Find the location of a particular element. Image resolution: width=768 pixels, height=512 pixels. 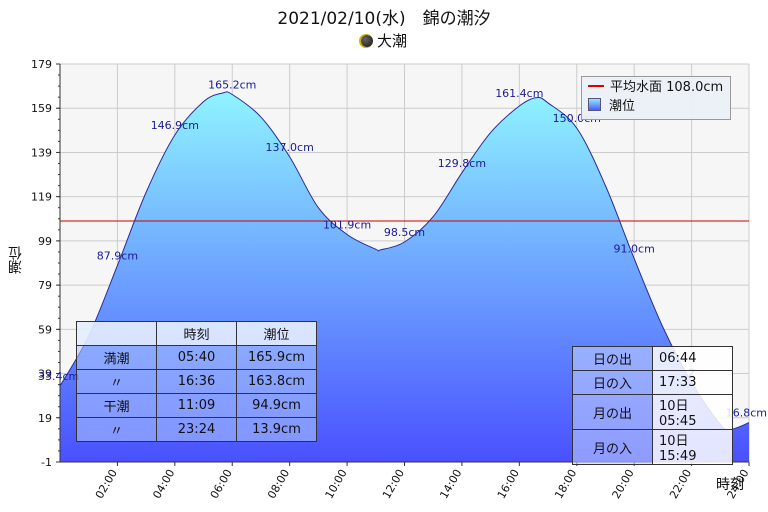

legend-item-mean: 平均水面 108.0cm is located at coordinates (655, 88).